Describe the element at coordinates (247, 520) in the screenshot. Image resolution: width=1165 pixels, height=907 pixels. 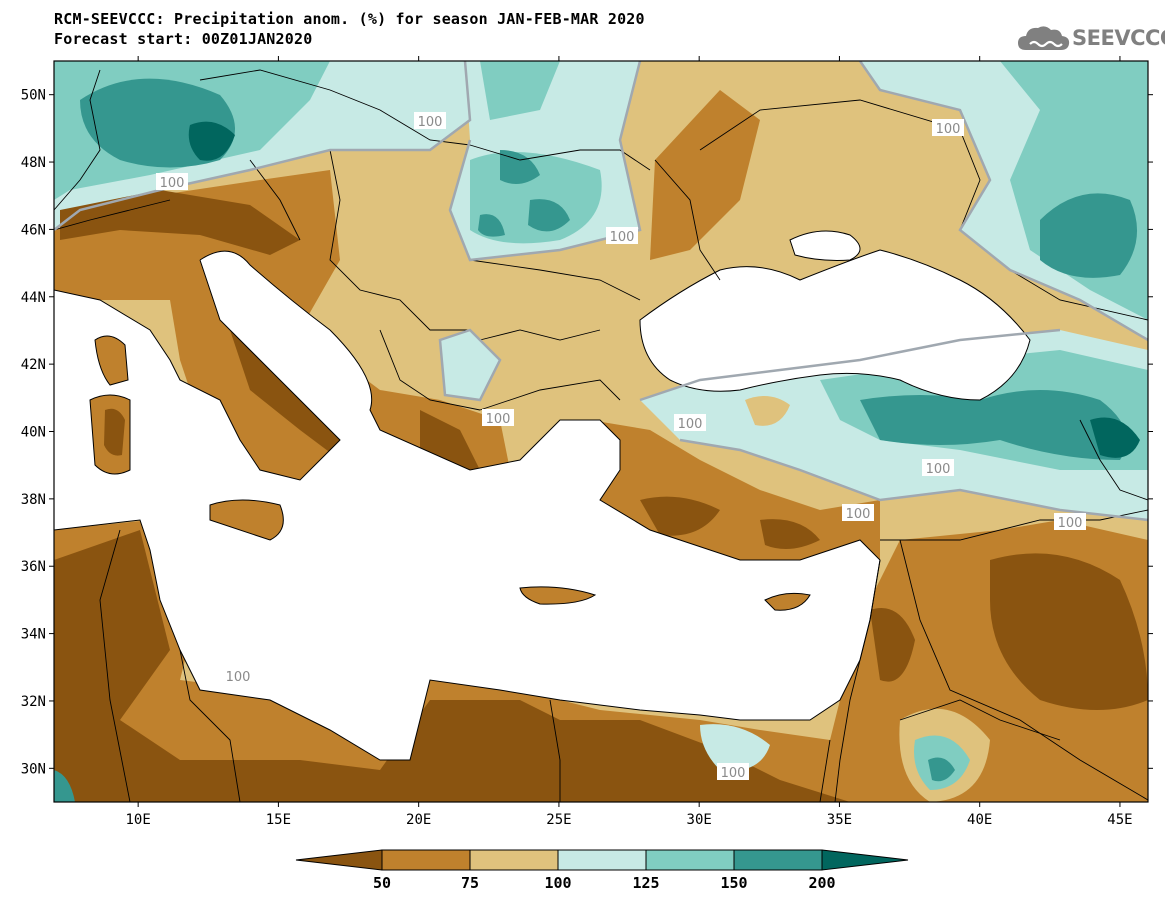
I see `sicily-island` at that location.